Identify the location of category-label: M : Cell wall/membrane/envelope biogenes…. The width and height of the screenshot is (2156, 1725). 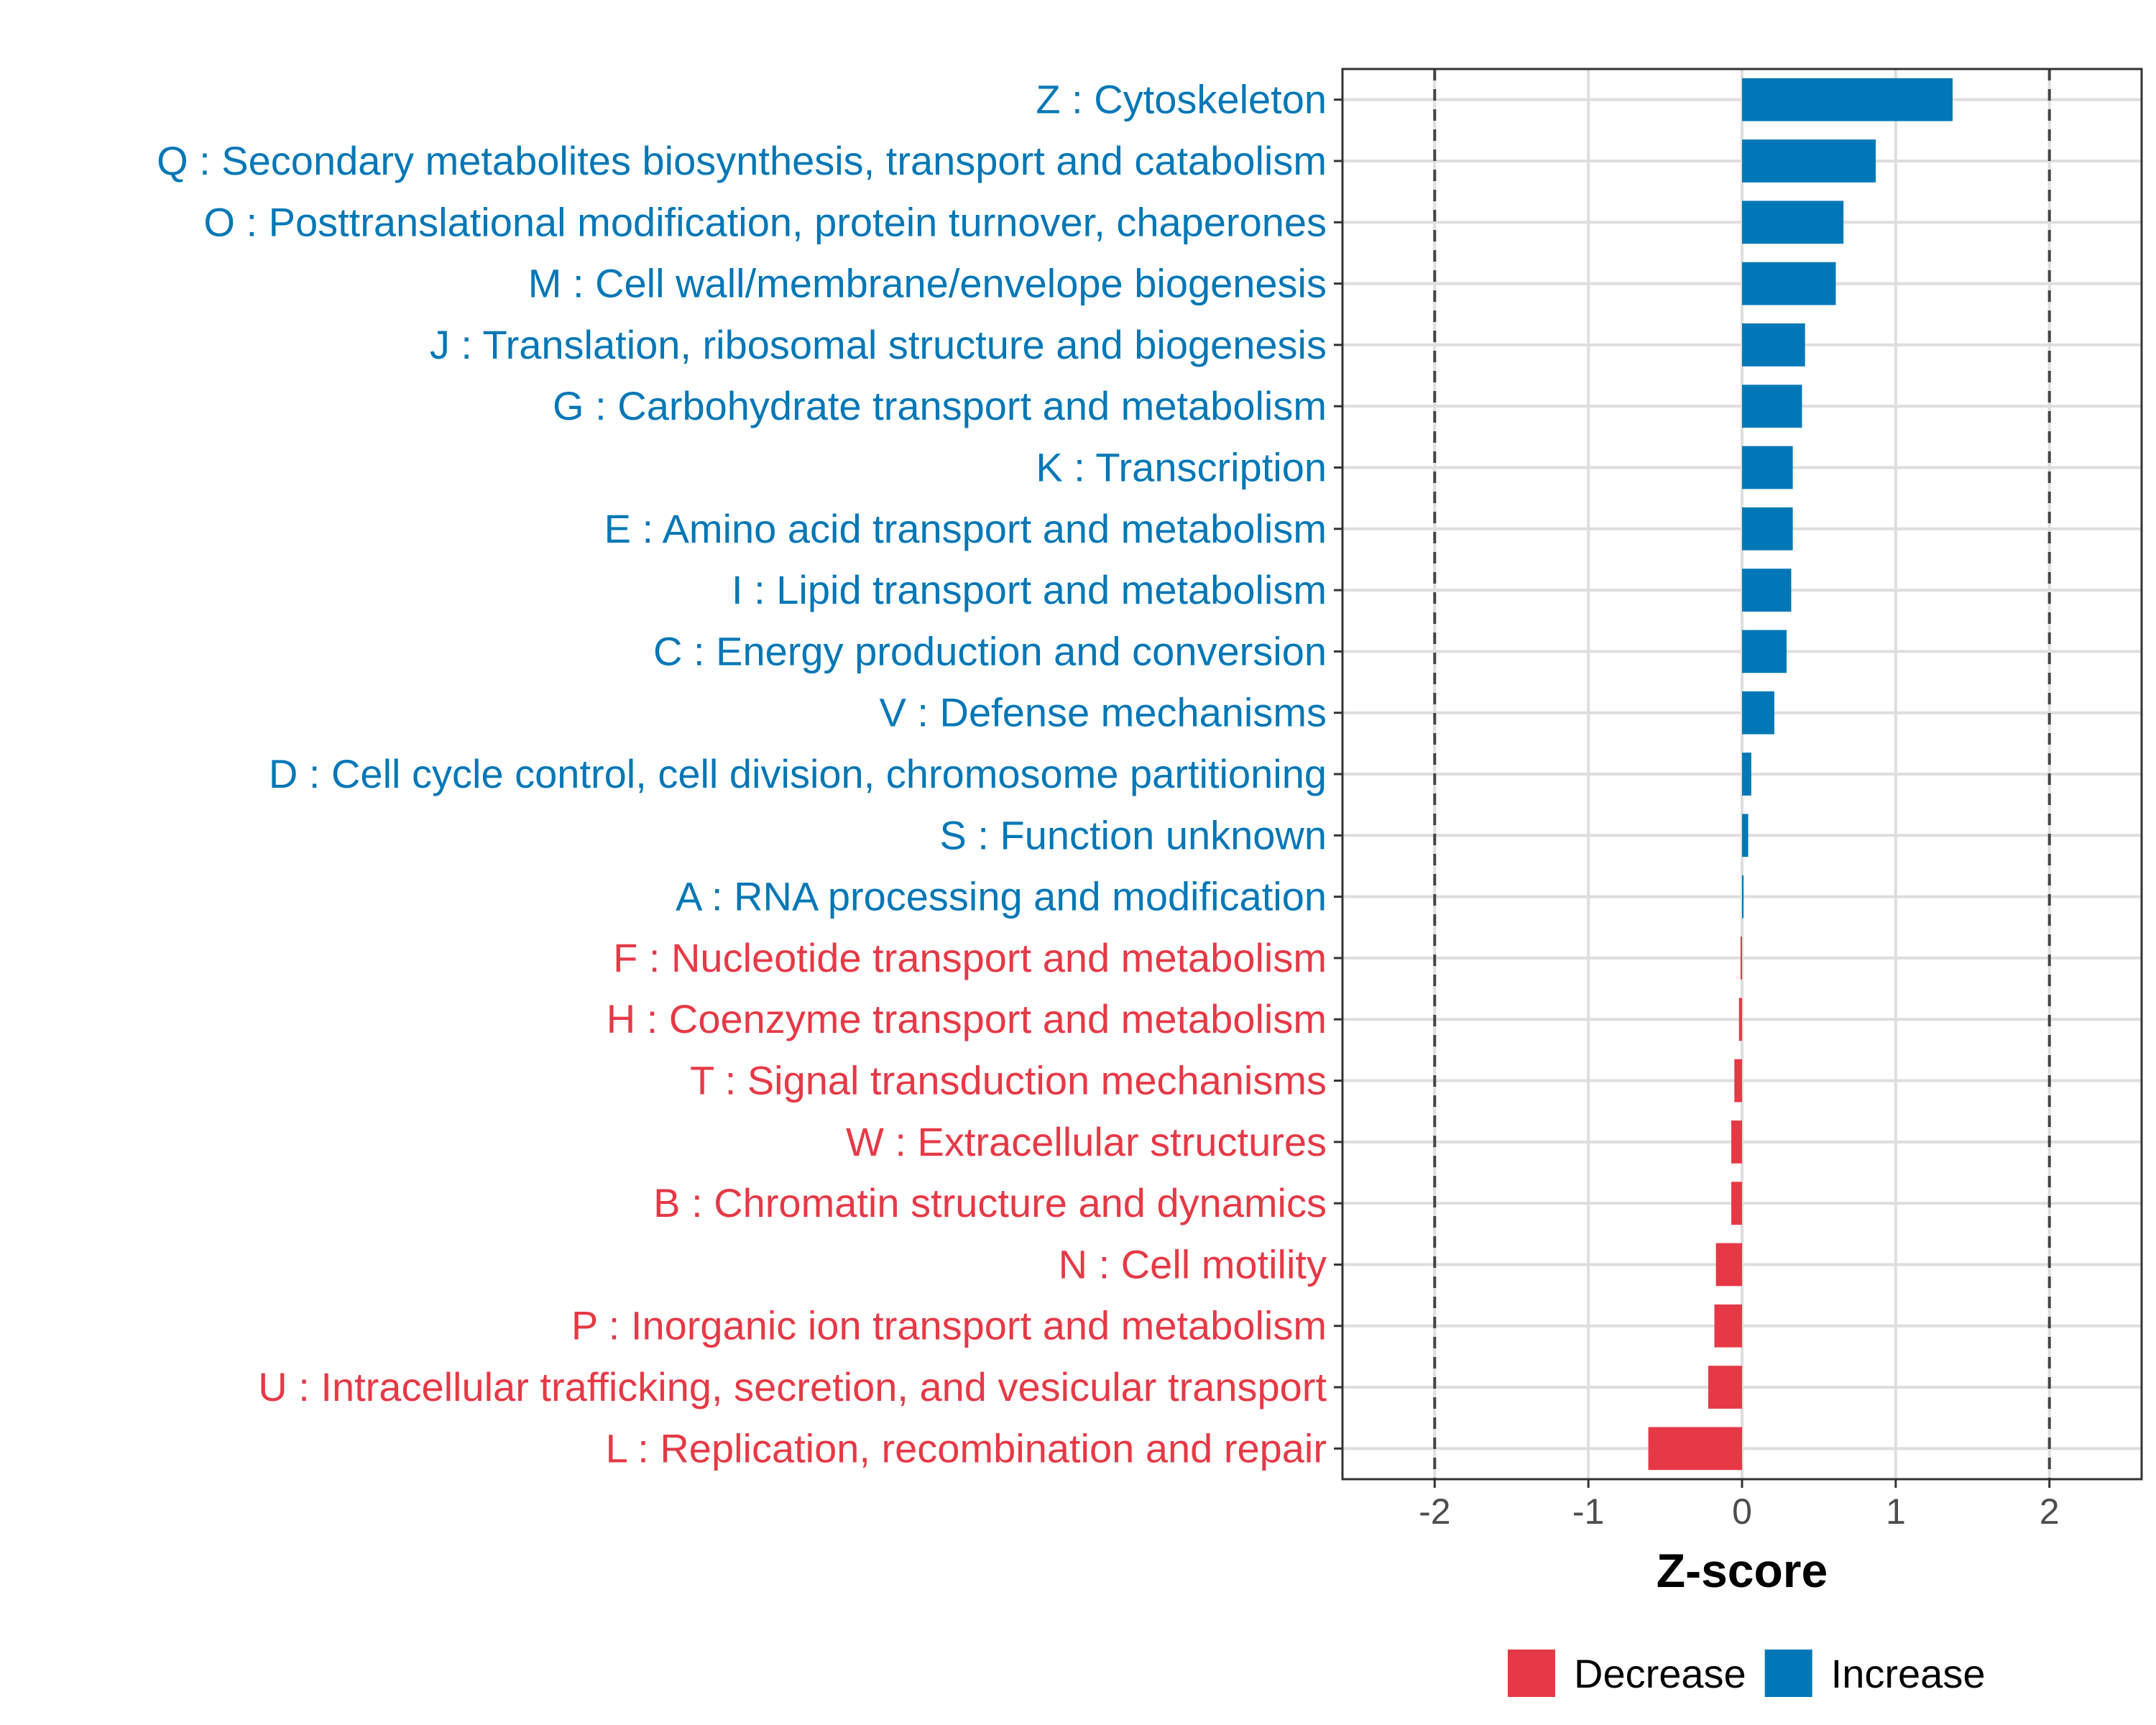
(927, 283).